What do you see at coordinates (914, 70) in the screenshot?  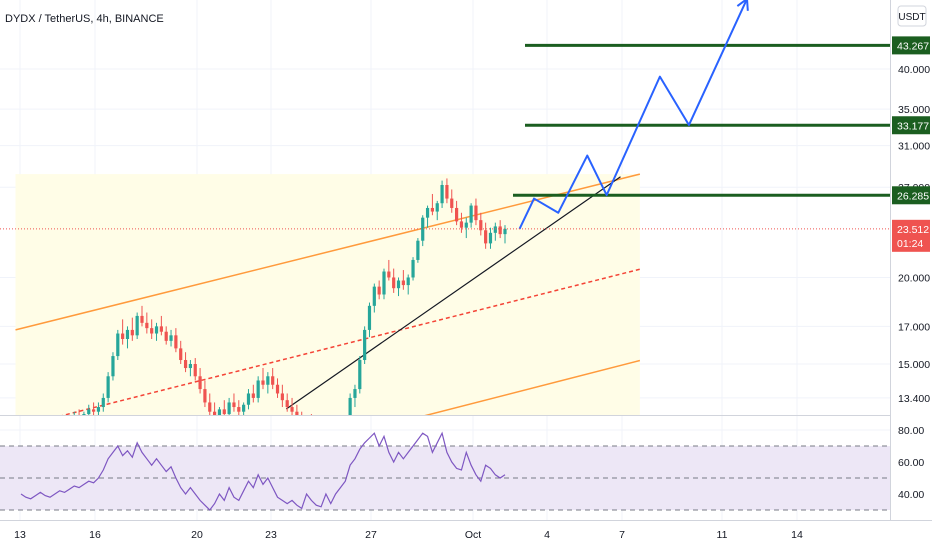 I see `price-tick-label: 40.000` at bounding box center [914, 70].